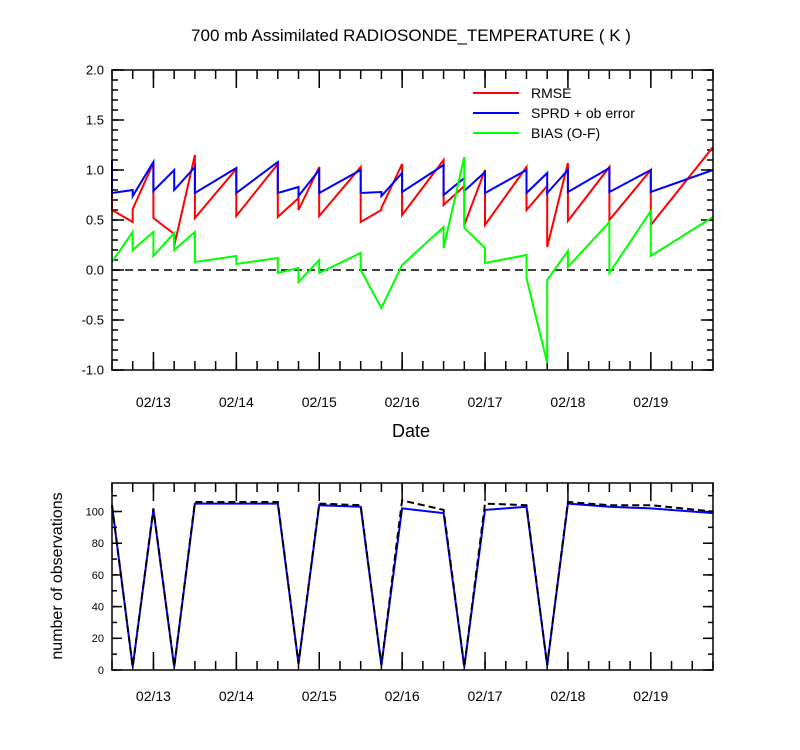 The height and width of the screenshot is (750, 800). What do you see at coordinates (93, 370) in the screenshot?
I see `y-tick-label: -1.0` at bounding box center [93, 370].